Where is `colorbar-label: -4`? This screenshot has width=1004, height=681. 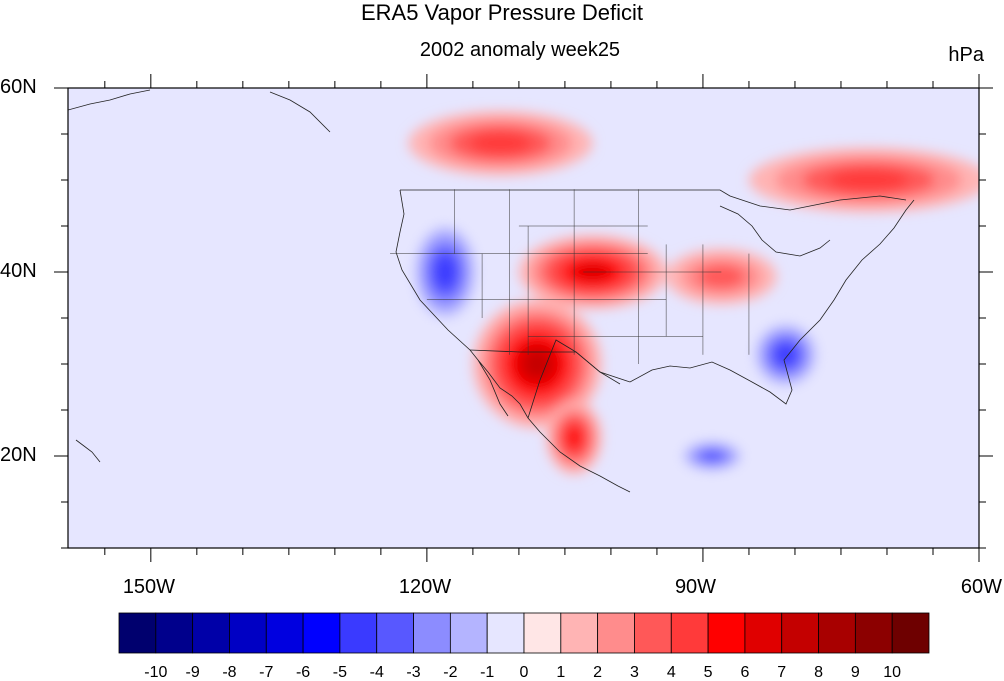
colorbar-label: -4 is located at coordinates (377, 672).